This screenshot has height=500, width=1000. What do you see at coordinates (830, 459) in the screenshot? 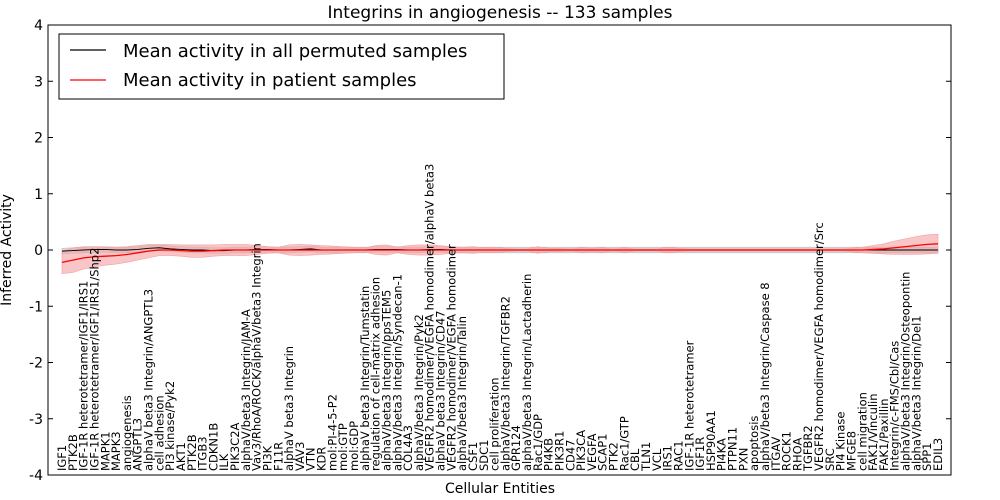
I see `category-label: SRC` at bounding box center [830, 459].